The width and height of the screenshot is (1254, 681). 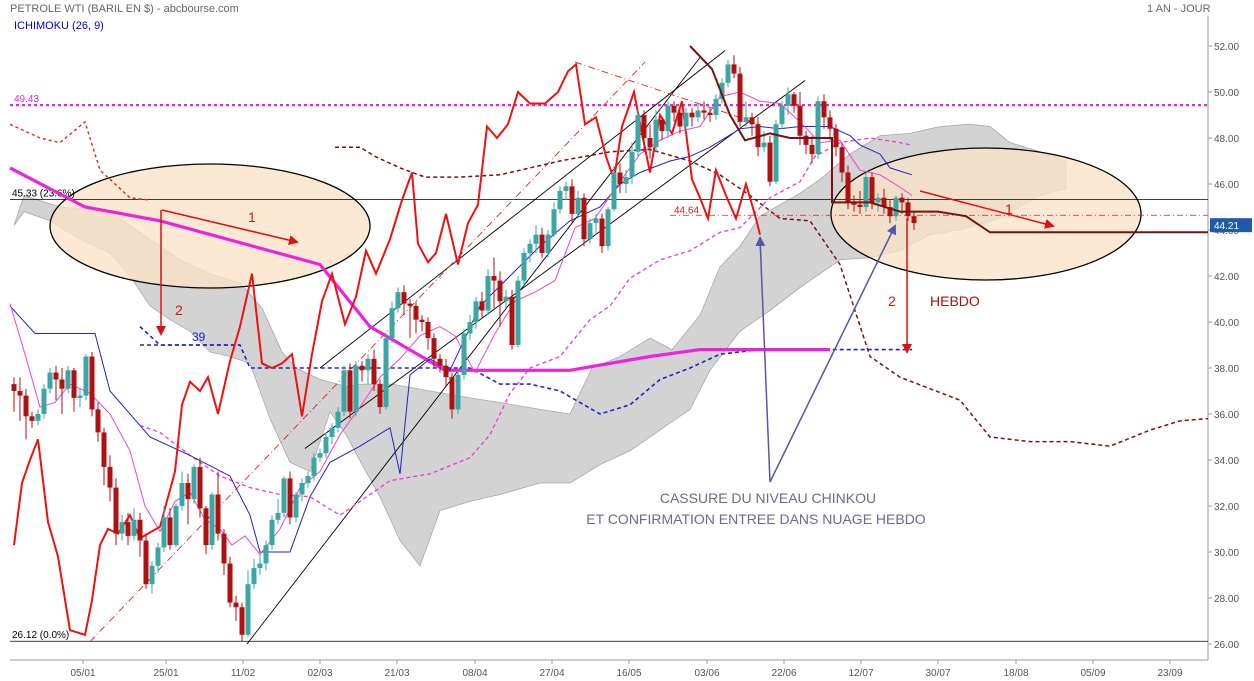 I want to click on y-tick-label: 52.00, so click(x=1226, y=47).